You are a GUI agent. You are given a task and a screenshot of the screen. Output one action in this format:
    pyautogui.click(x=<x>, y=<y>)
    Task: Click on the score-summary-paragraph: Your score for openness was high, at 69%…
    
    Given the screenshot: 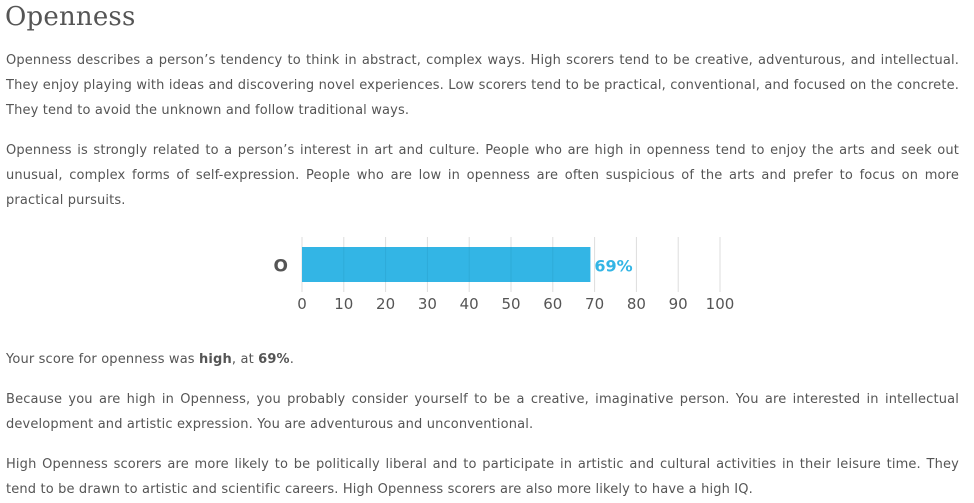 What is the action you would take?
    pyautogui.click(x=482, y=359)
    